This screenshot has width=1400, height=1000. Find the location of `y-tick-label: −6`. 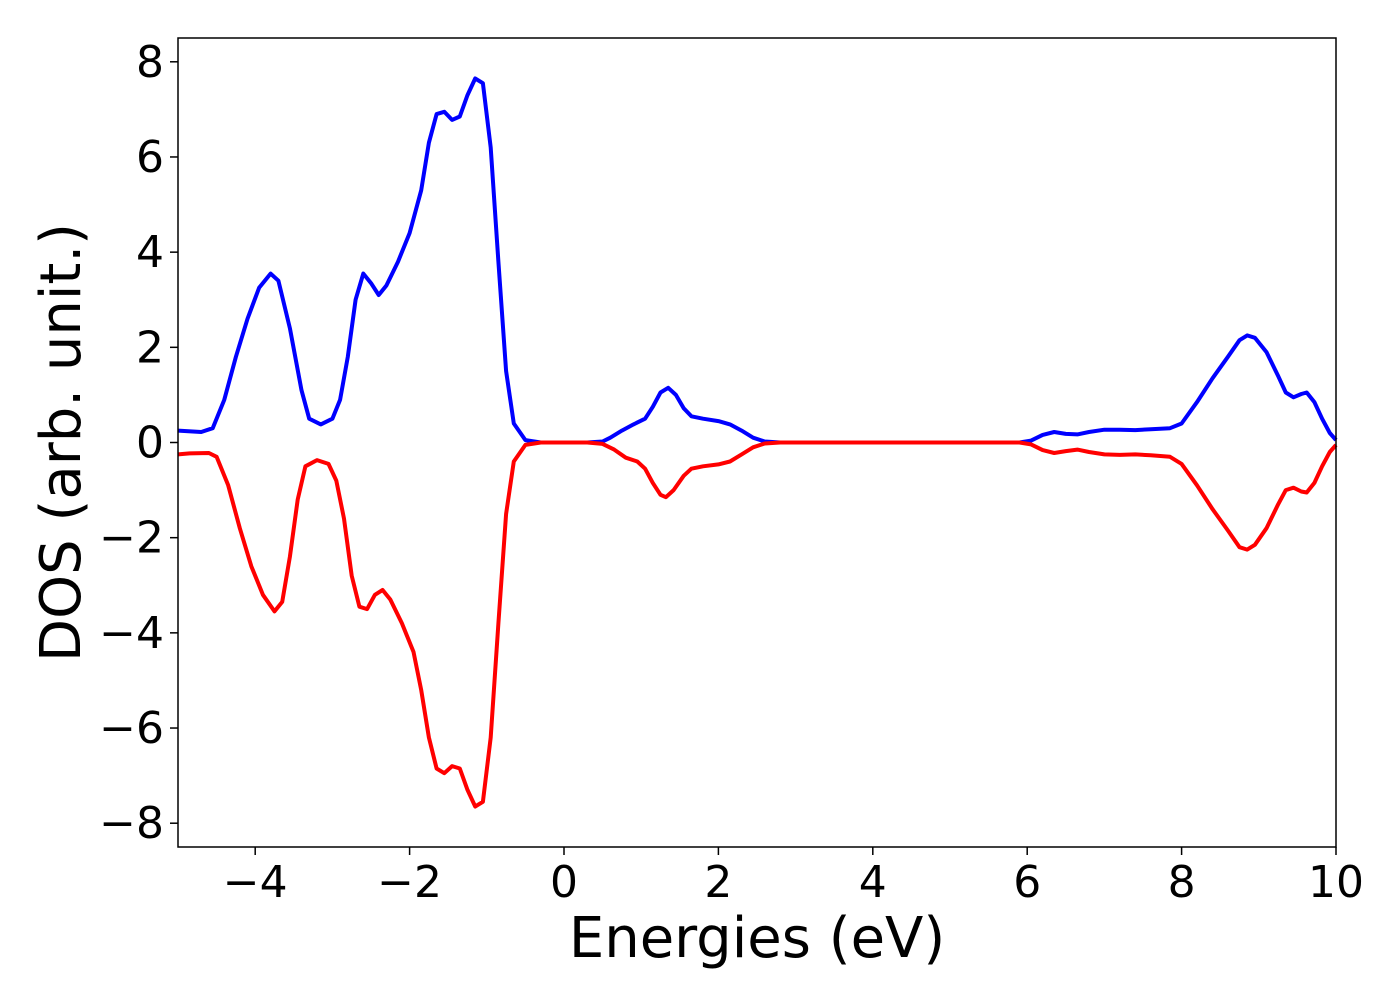

y-tick-label: −6 is located at coordinates (131, 728).